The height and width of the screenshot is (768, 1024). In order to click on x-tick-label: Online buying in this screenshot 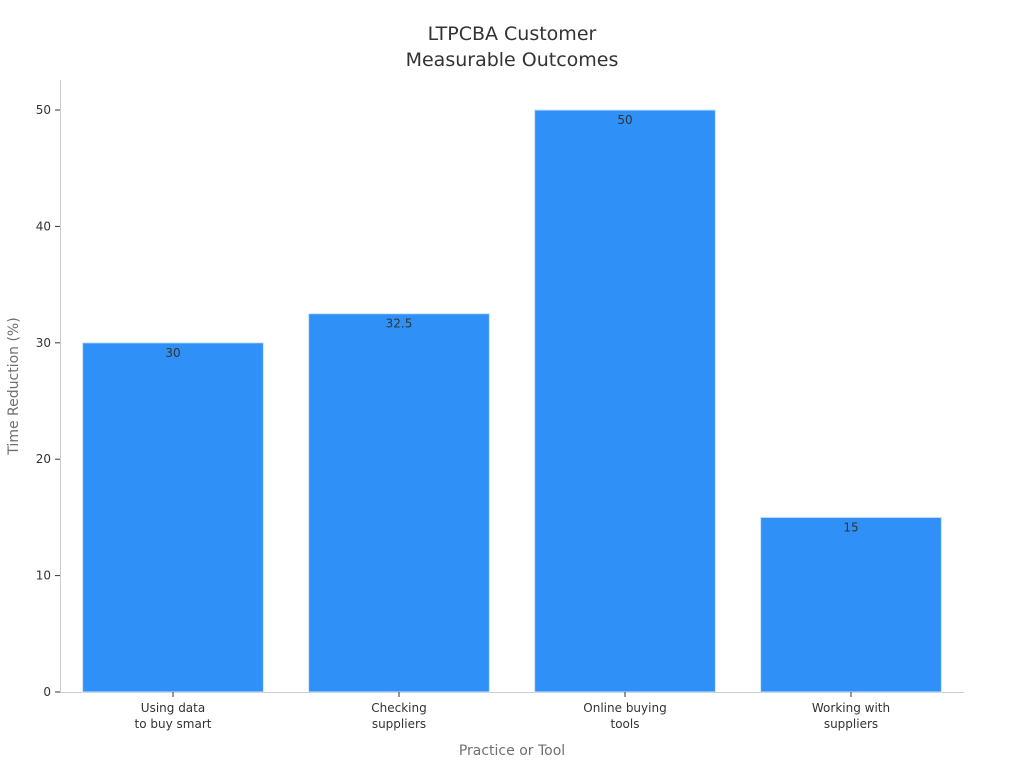, I will do `click(624, 708)`.